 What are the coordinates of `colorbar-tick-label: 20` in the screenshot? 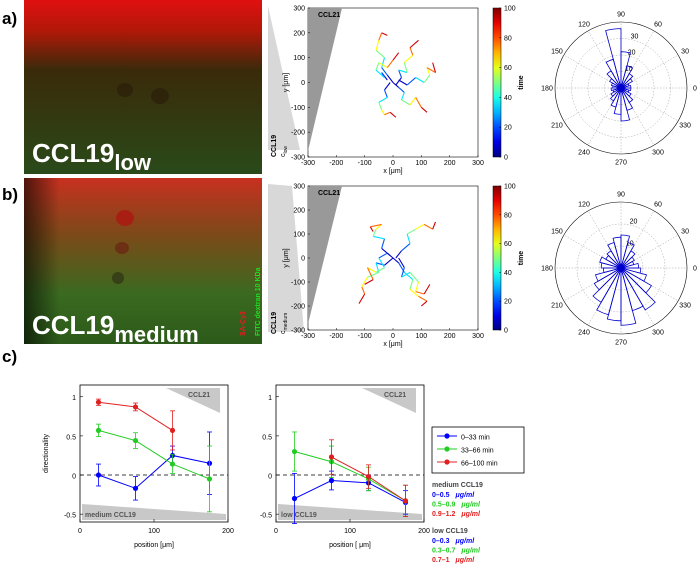 It's located at (508, 302).